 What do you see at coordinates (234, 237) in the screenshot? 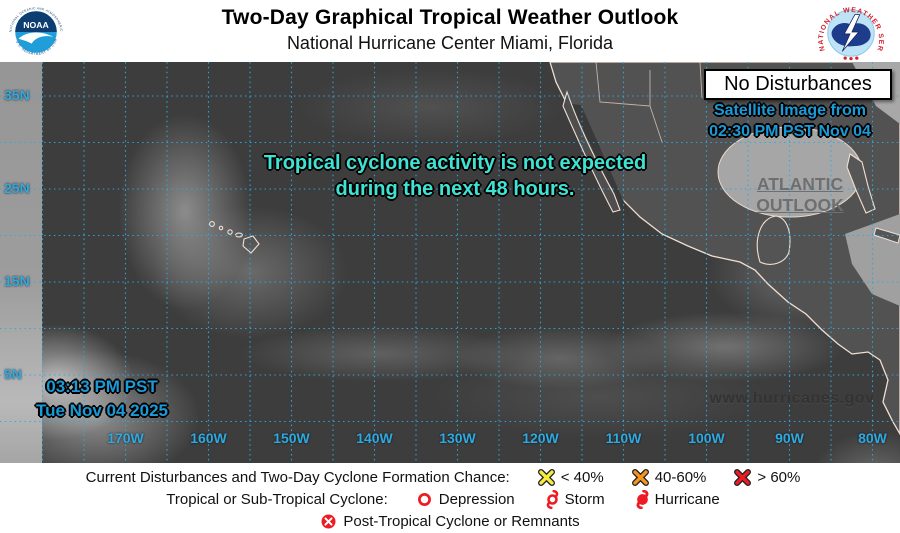
I see `hawaii-islands` at bounding box center [234, 237].